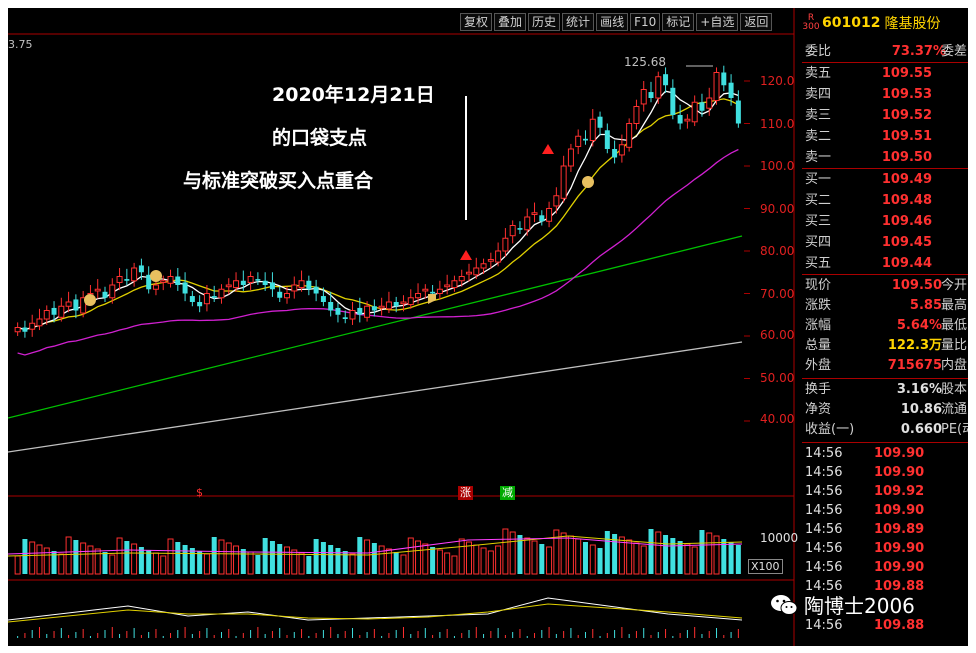 Image resolution: width=976 pixels, height=653 pixels. Describe the element at coordinates (868, 115) in the screenshot. I see `order-row-sell3: 卖三 109.52` at that location.